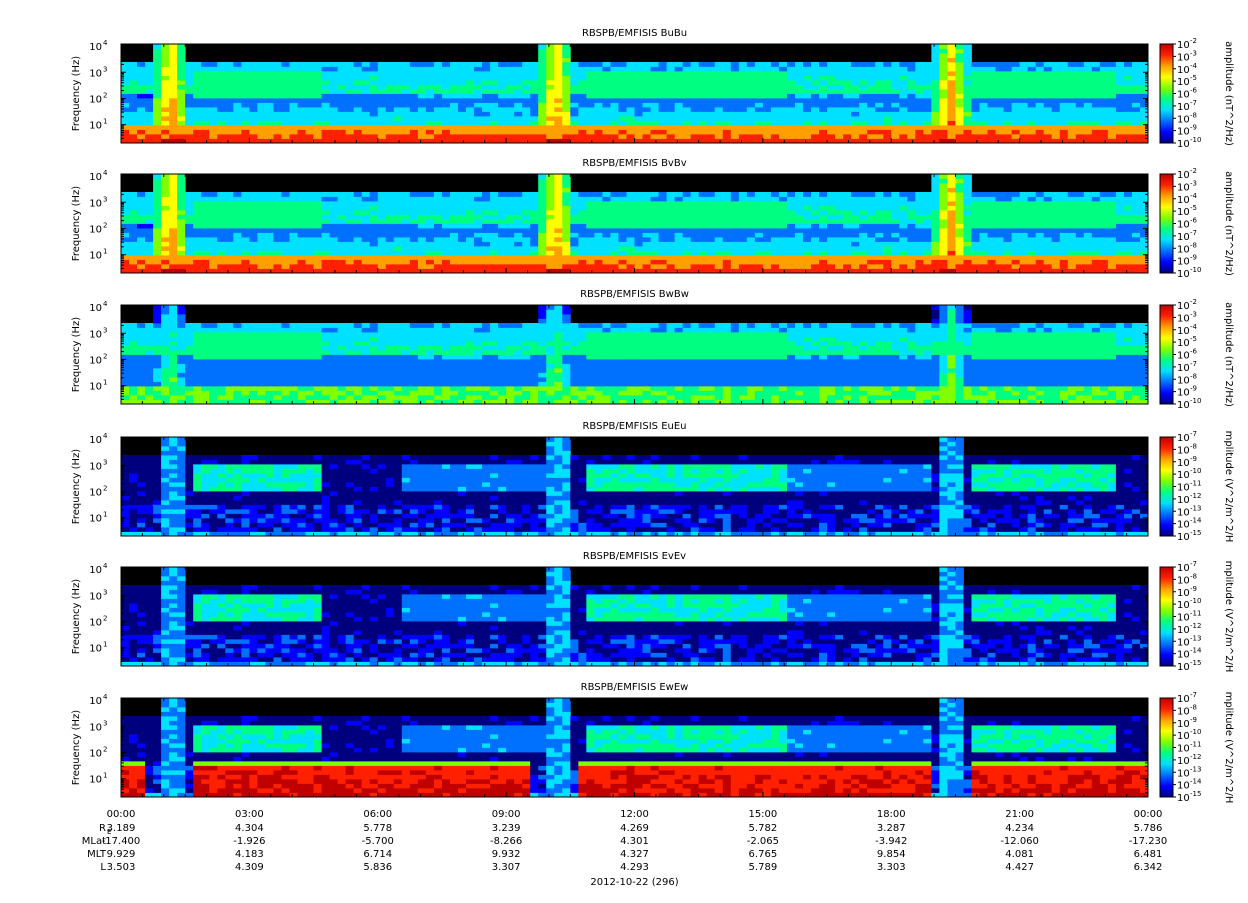 This screenshot has height=903, width=1248. What do you see at coordinates (1194, 221) in the screenshot?
I see `colorbar-tick-exponent: -6` at bounding box center [1194, 221].